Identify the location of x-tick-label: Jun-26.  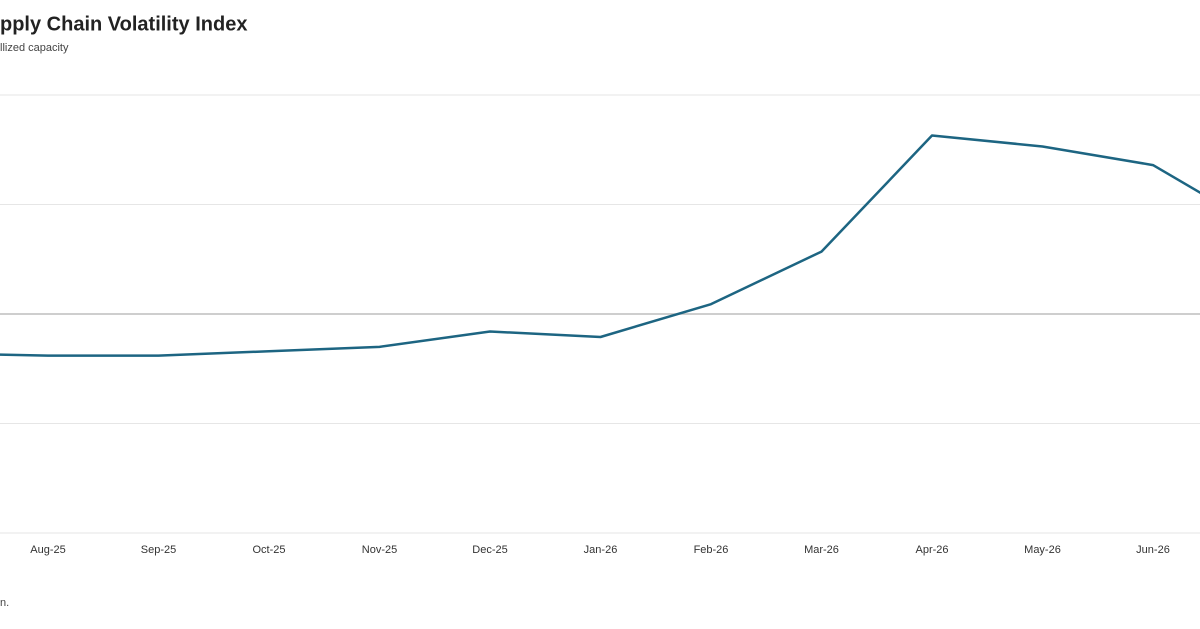
(1153, 550).